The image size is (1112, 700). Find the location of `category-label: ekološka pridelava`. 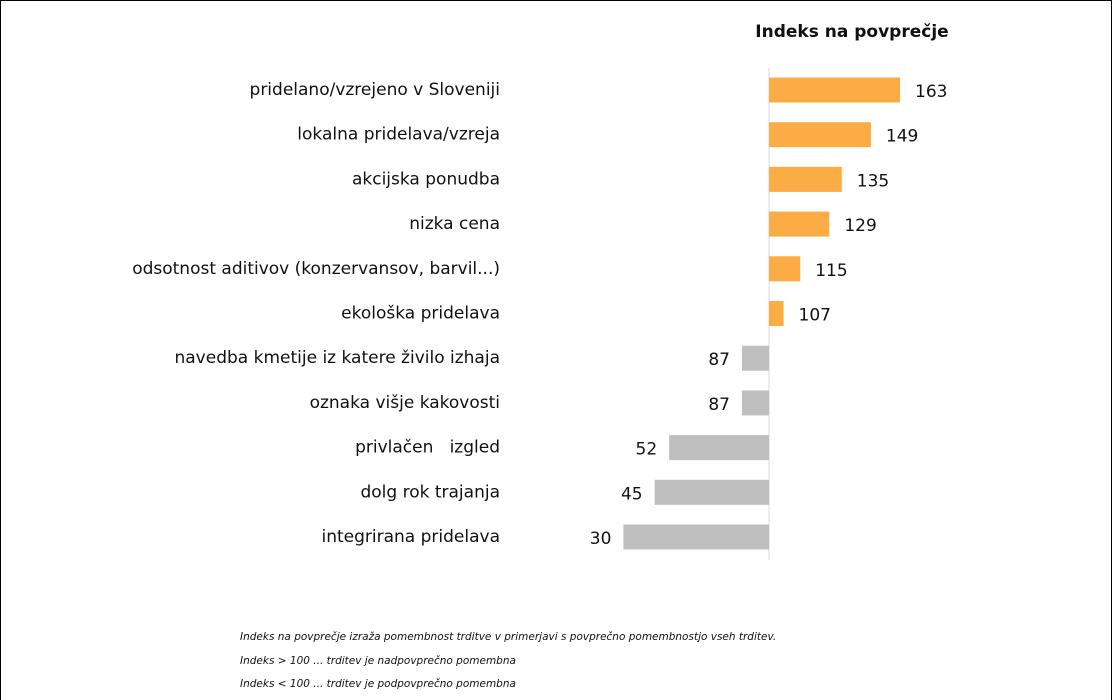

category-label: ekološka pridelava is located at coordinates (420, 314).